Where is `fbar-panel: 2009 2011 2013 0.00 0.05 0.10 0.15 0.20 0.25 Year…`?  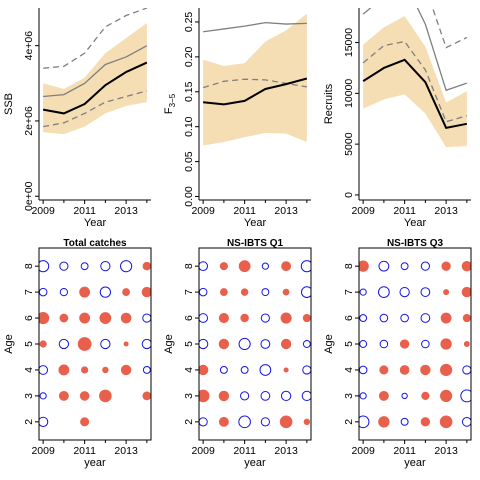 fbar-panel: 2009 2011 2013 0.00 0.05 0.10 0.15 0.20 0.25 Year… is located at coordinates (237, 118).